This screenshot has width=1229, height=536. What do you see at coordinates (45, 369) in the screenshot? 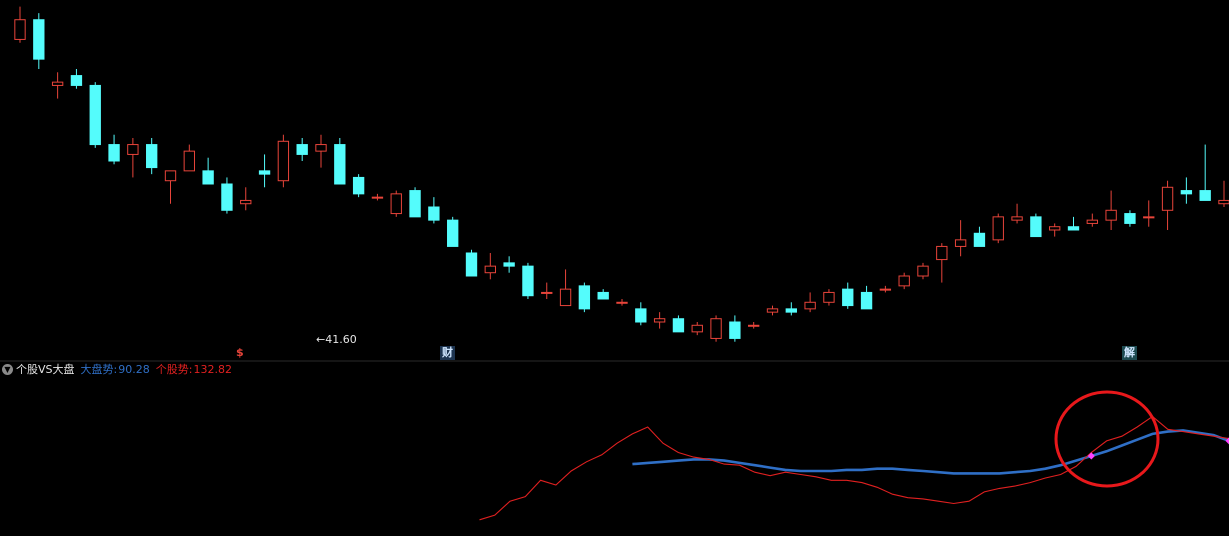
I see `indicator-name: 个股VS大盘` at bounding box center [45, 369].